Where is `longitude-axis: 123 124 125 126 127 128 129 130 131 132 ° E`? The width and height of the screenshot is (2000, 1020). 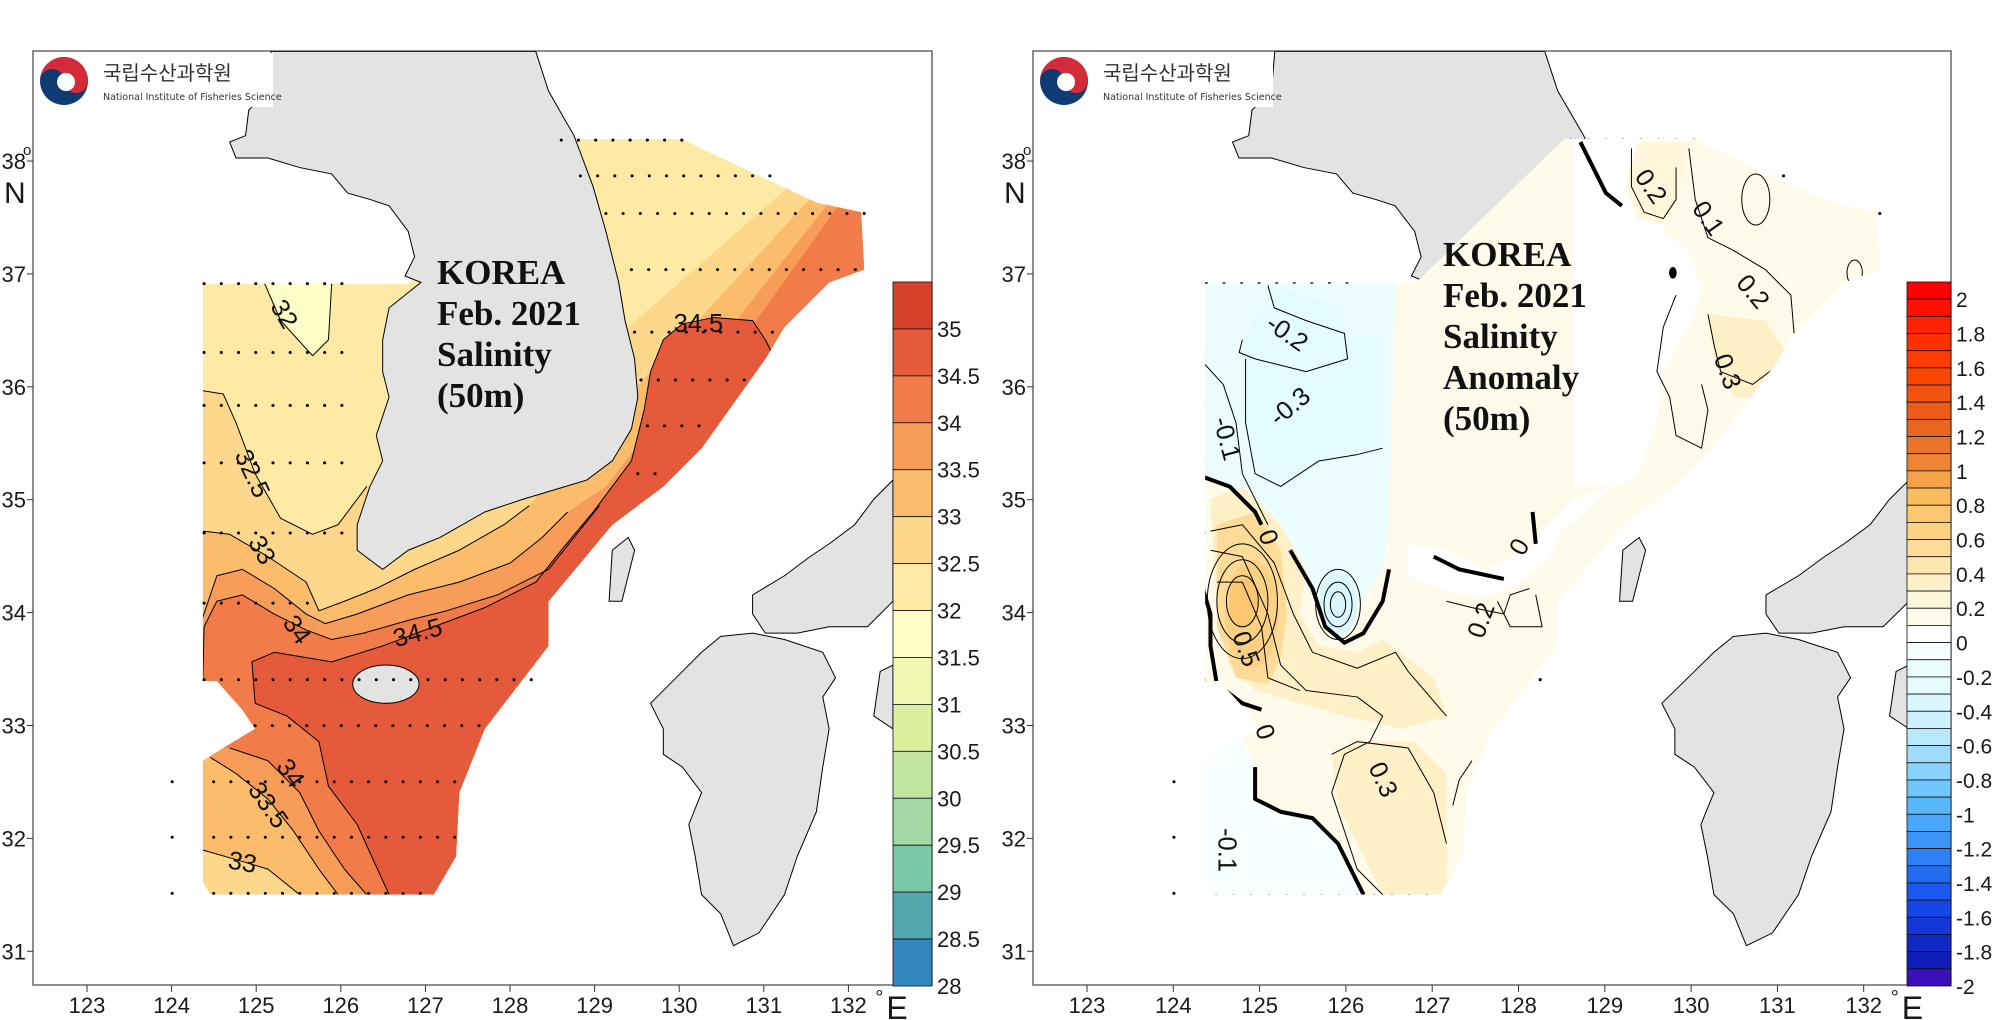
longitude-axis: 123 124 125 126 127 128 129 130 131 132 ° E is located at coordinates (488, 1002).